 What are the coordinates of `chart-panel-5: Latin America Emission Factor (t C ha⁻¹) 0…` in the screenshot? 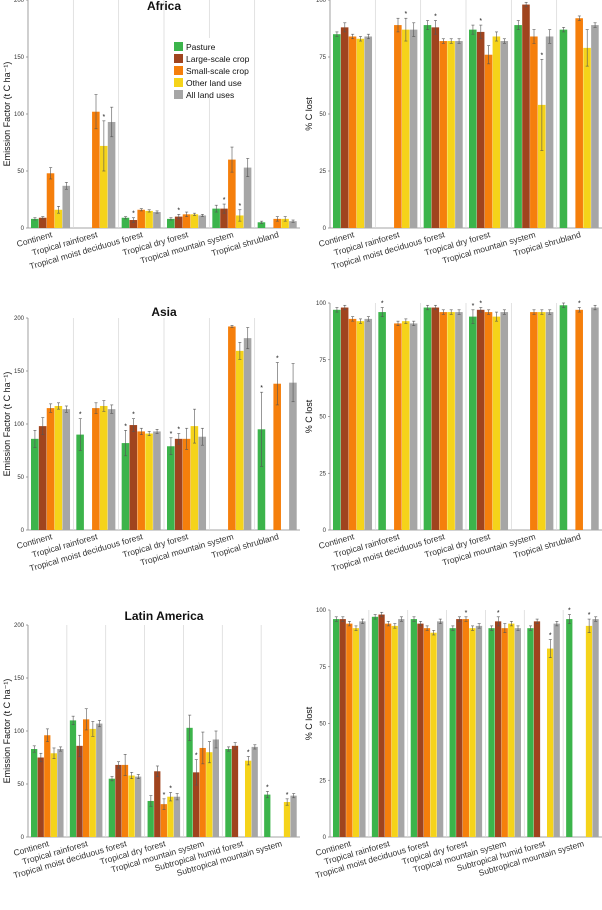 It's located at (151, 744).